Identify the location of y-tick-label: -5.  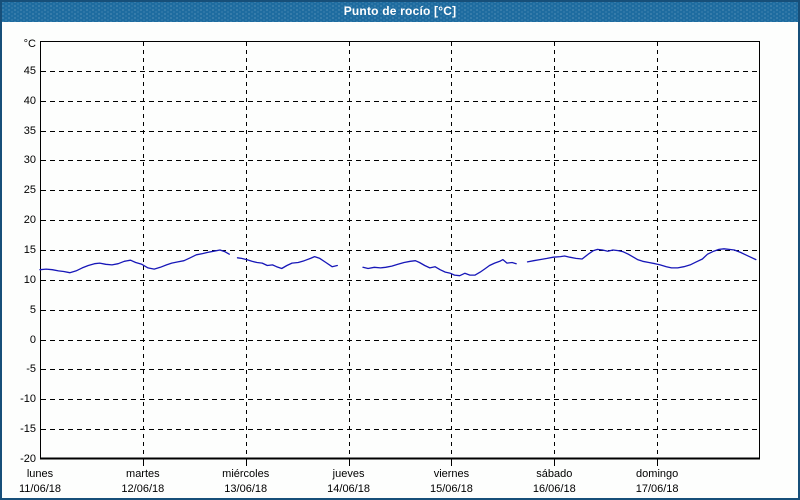
(31, 369).